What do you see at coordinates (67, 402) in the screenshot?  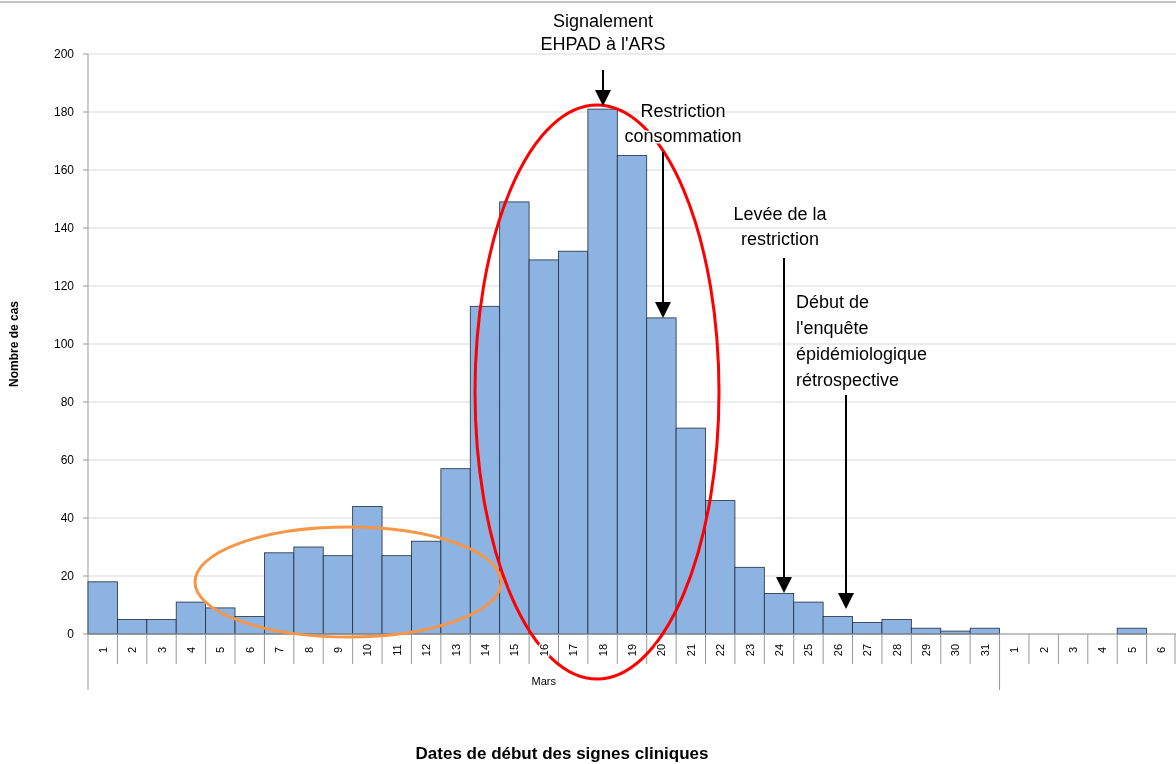 I see `y-tick-label: 80` at bounding box center [67, 402].